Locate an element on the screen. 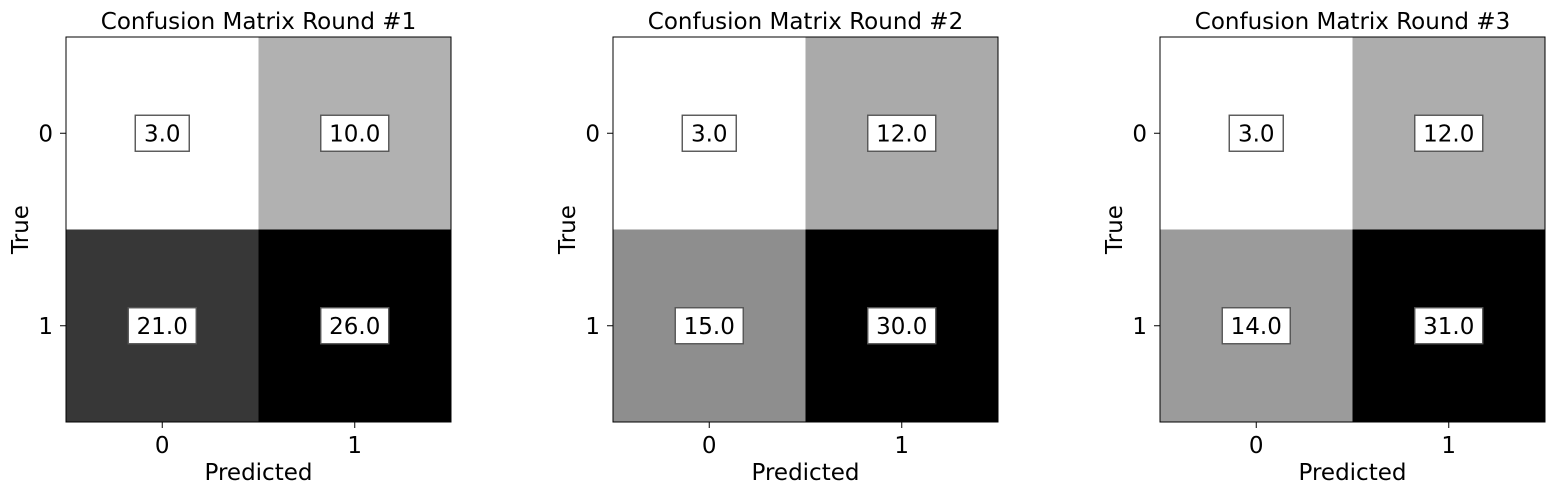  chart-title: Confusion Matrix Round #2 is located at coordinates (805, 22).